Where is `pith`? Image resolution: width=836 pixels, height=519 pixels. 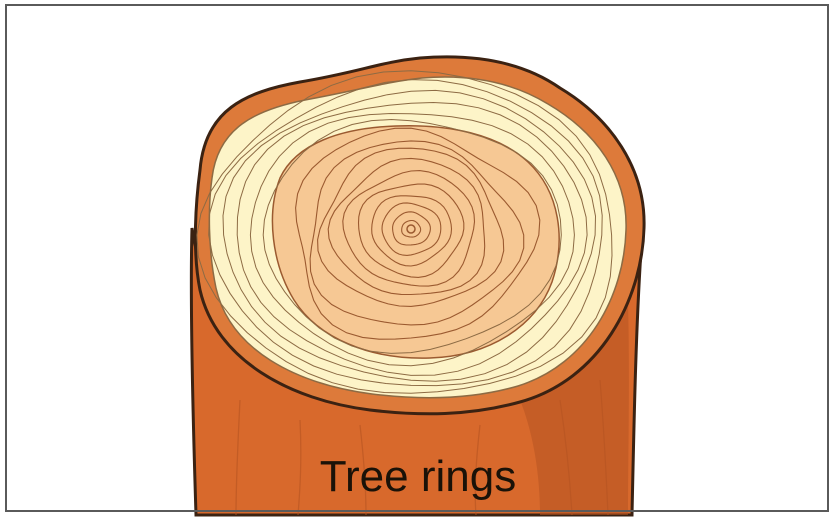
pith is located at coordinates (411, 229).